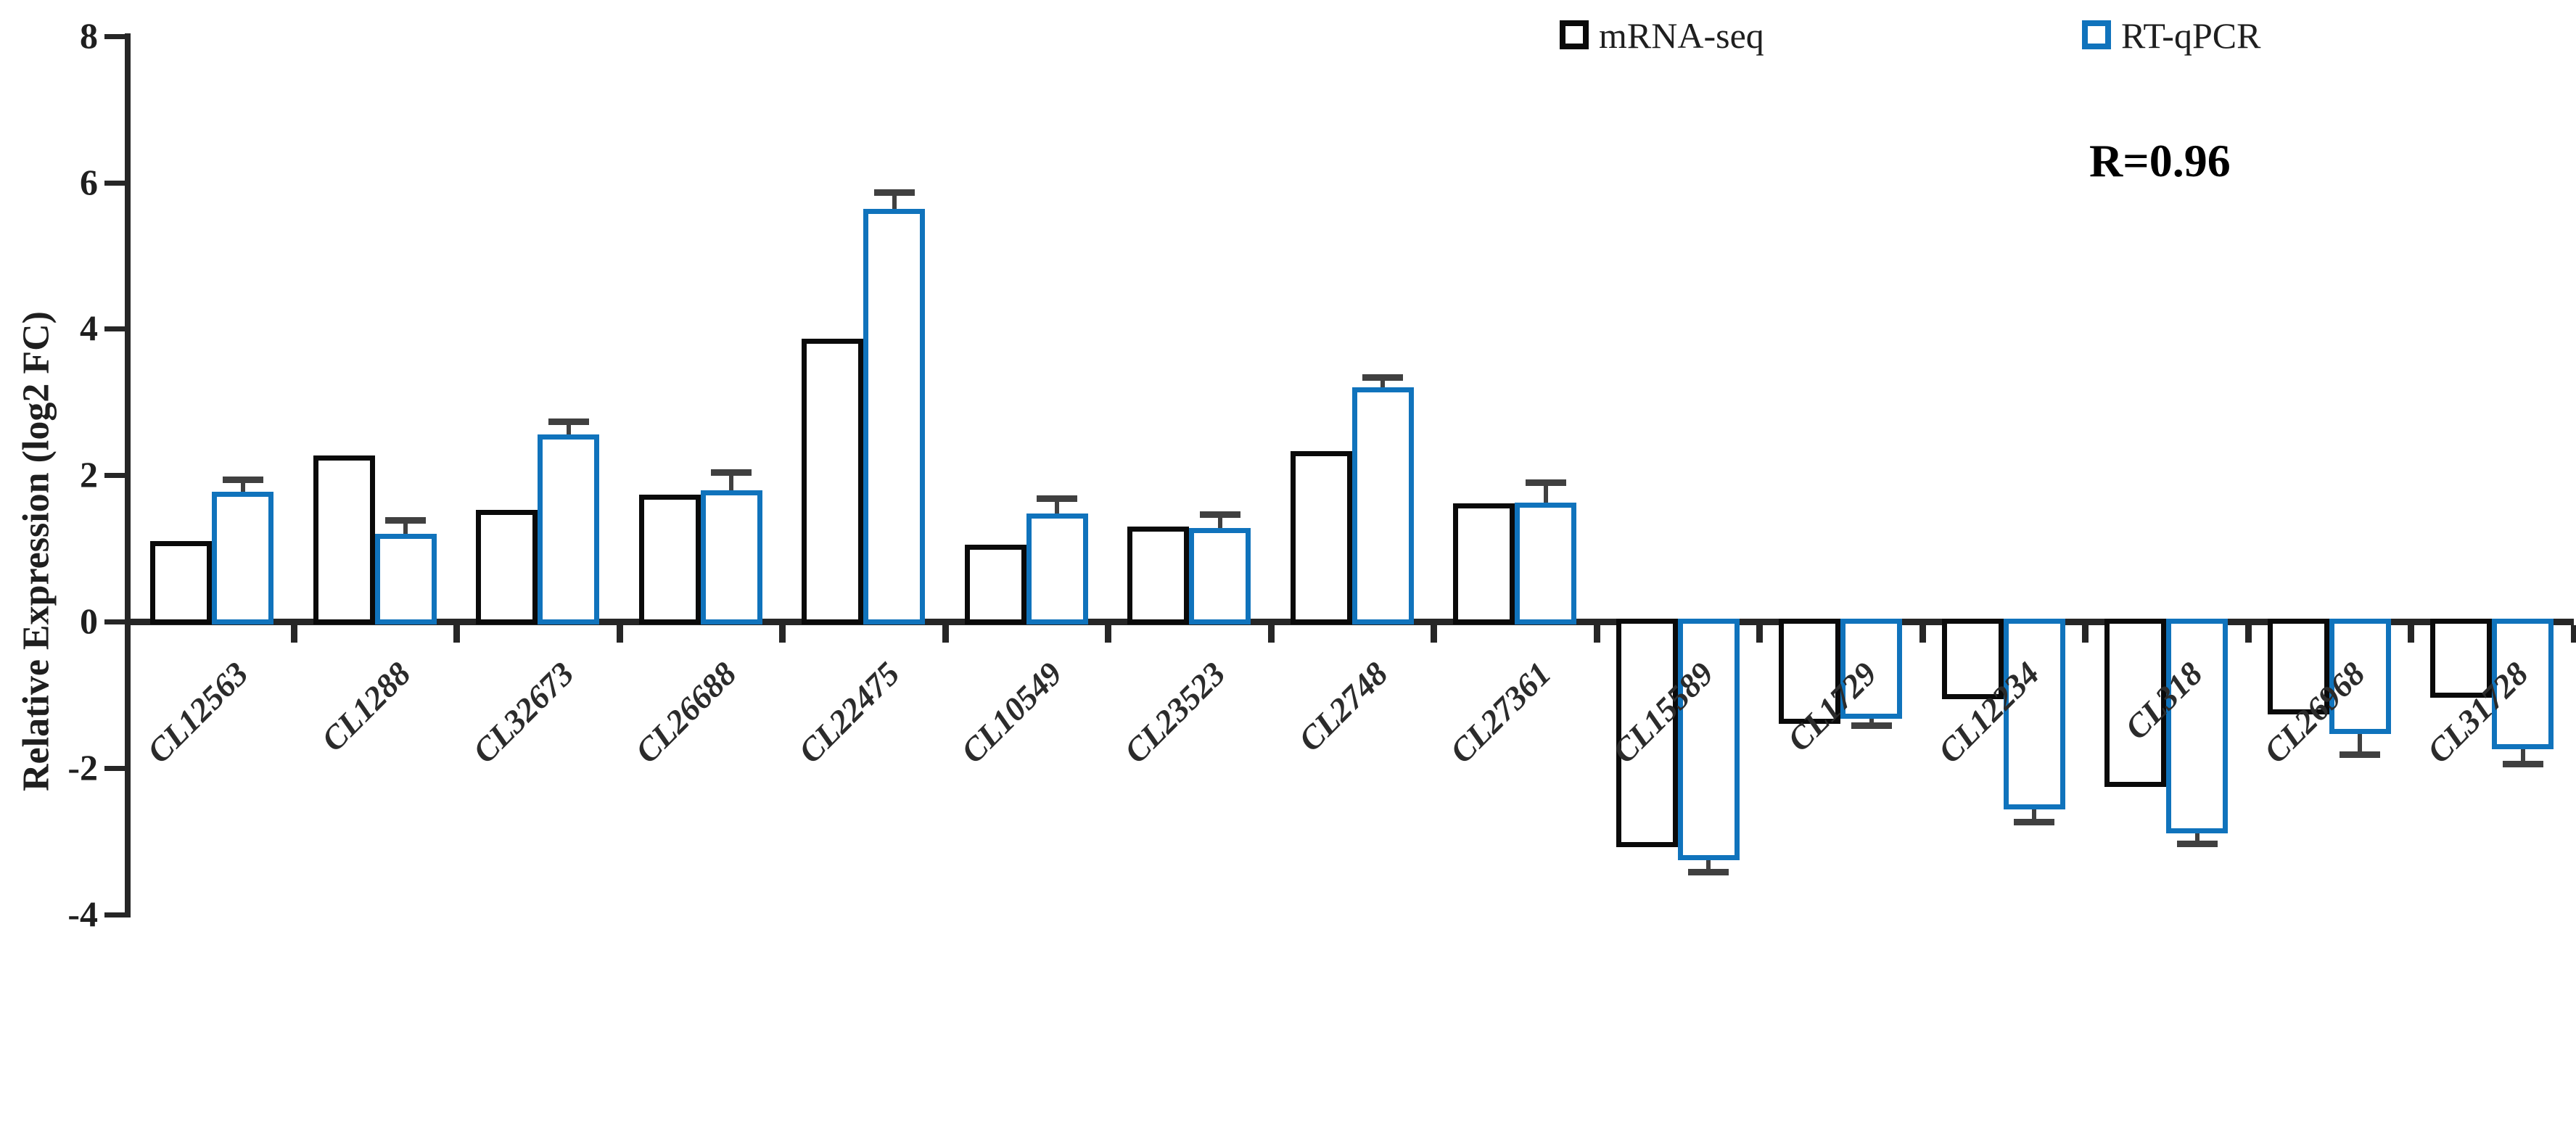  Describe the element at coordinates (2135, 703) in the screenshot. I see `bar-mrna-seq-cl318` at that location.